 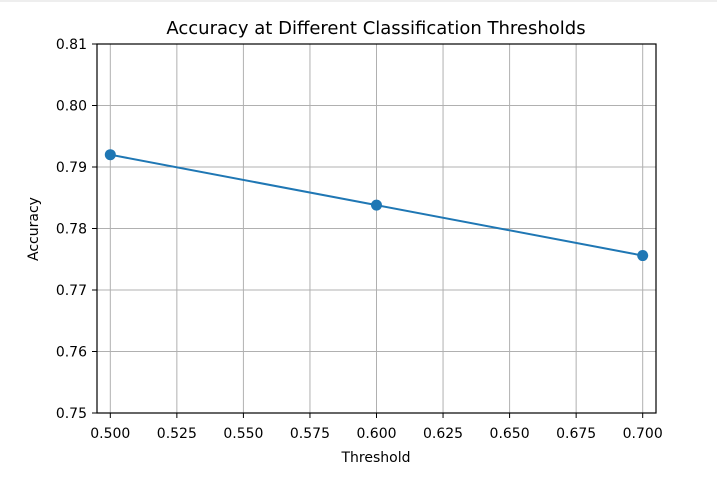 What do you see at coordinates (643, 434) in the screenshot?
I see `x-tick-label-8: 0.700` at bounding box center [643, 434].